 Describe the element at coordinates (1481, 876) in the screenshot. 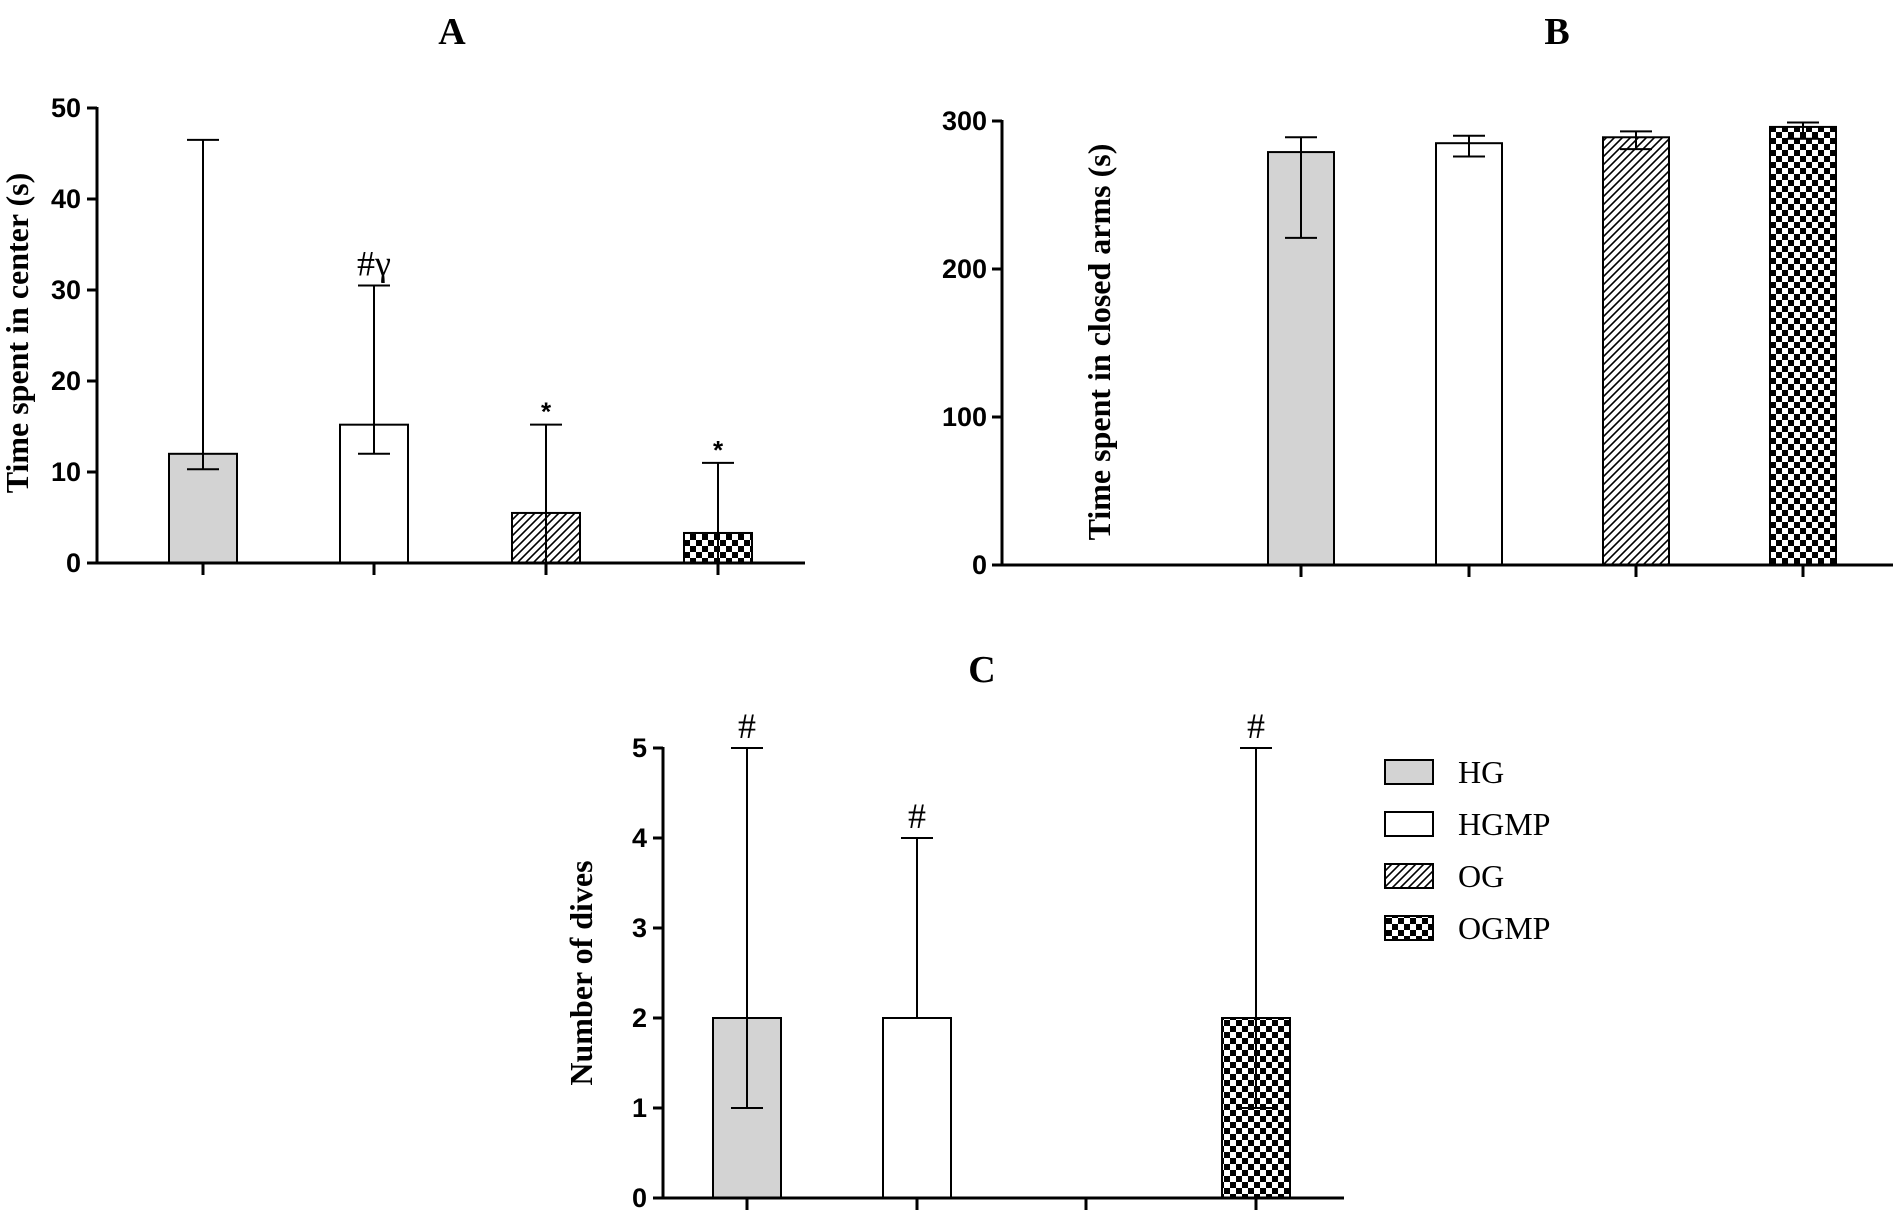

I see `legend-label-og: OG` at that location.